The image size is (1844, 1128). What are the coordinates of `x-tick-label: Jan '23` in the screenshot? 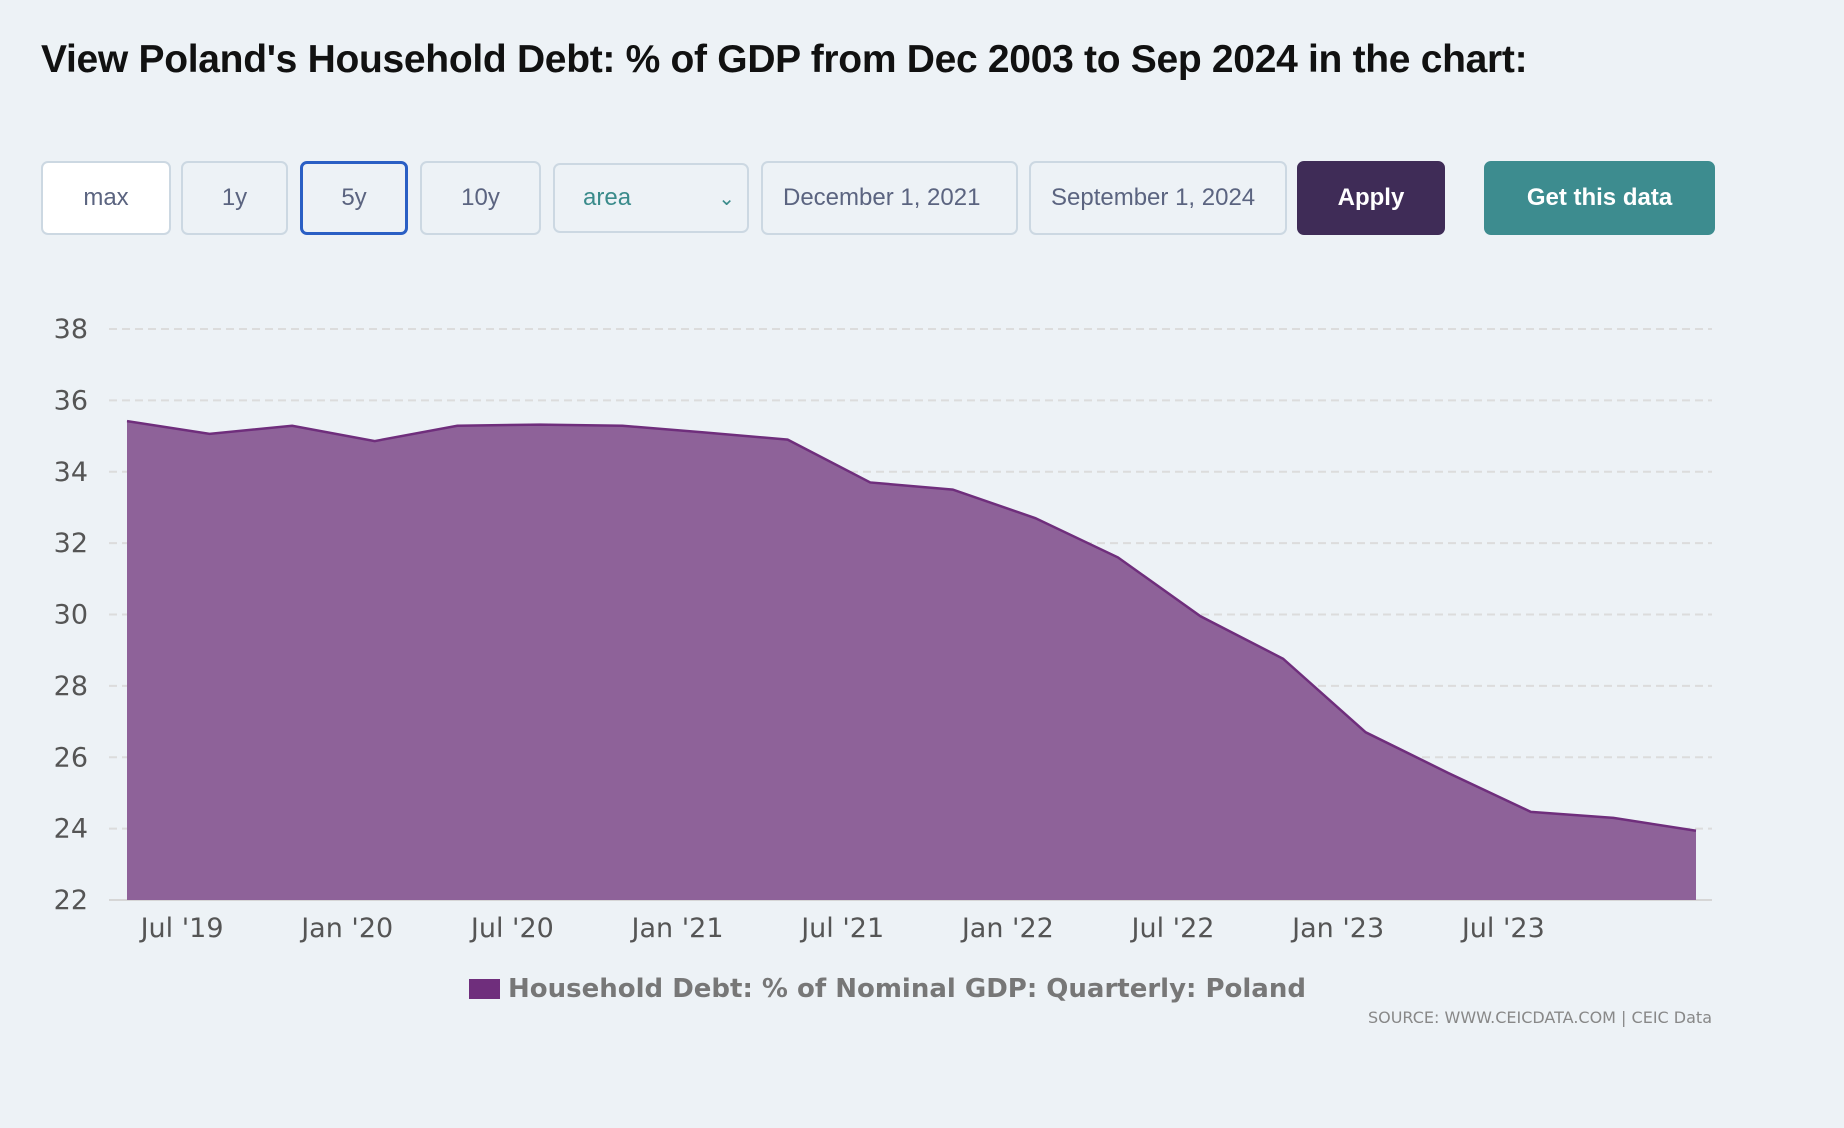 It's located at (1337, 928).